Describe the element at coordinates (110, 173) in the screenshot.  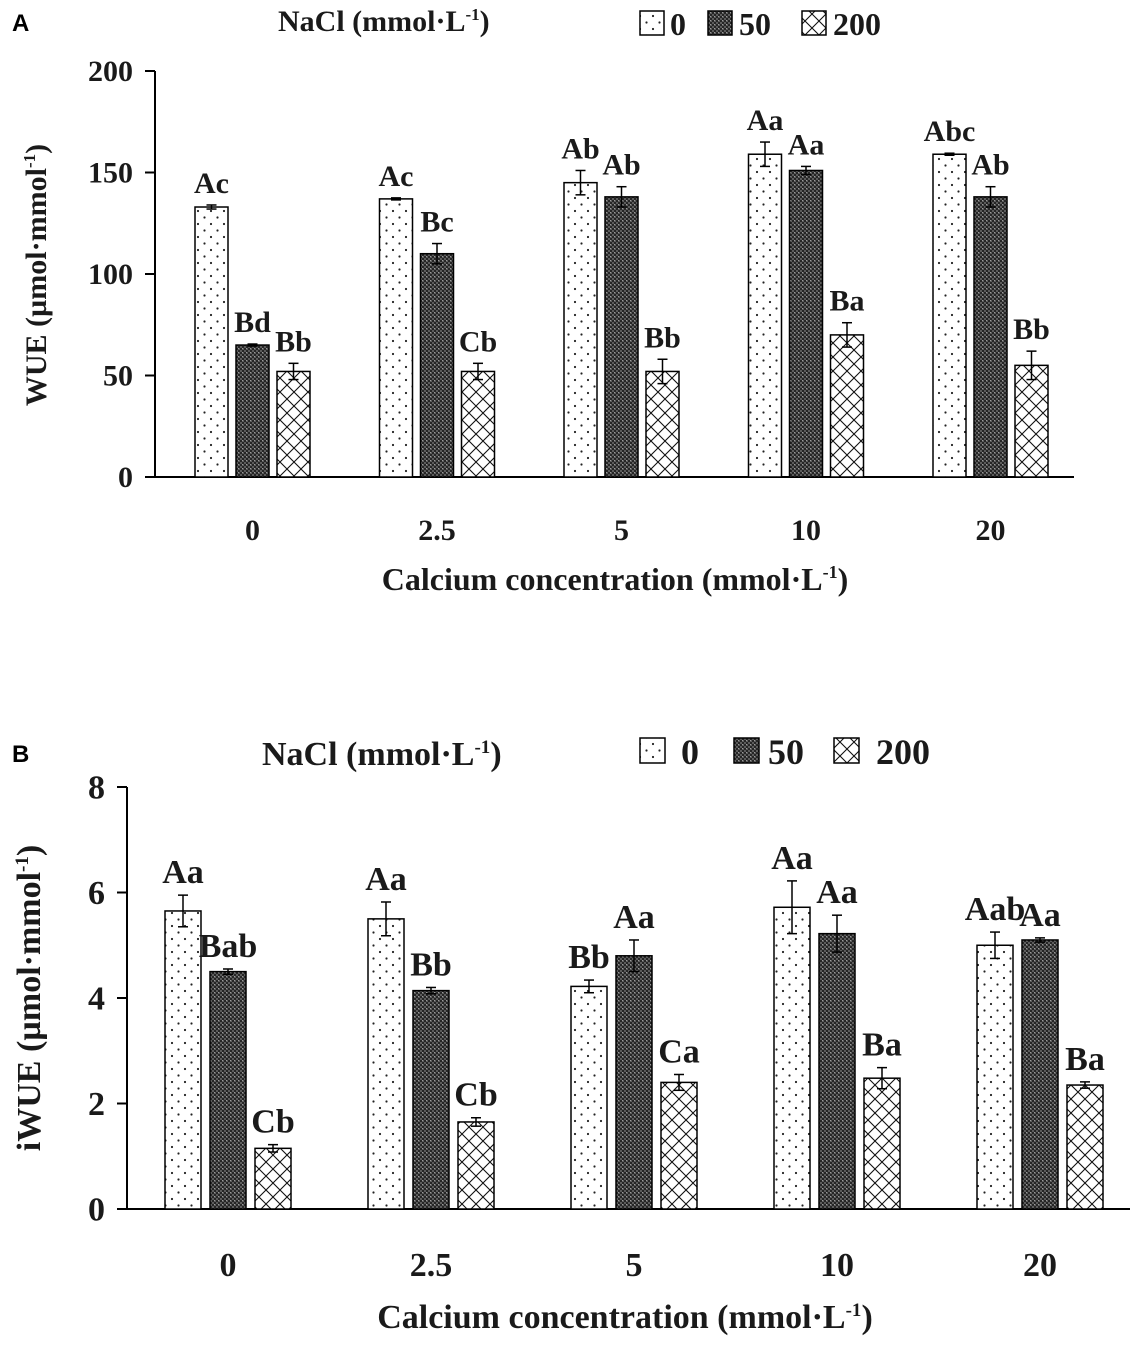
I see `y-tick-label: 150` at that location.